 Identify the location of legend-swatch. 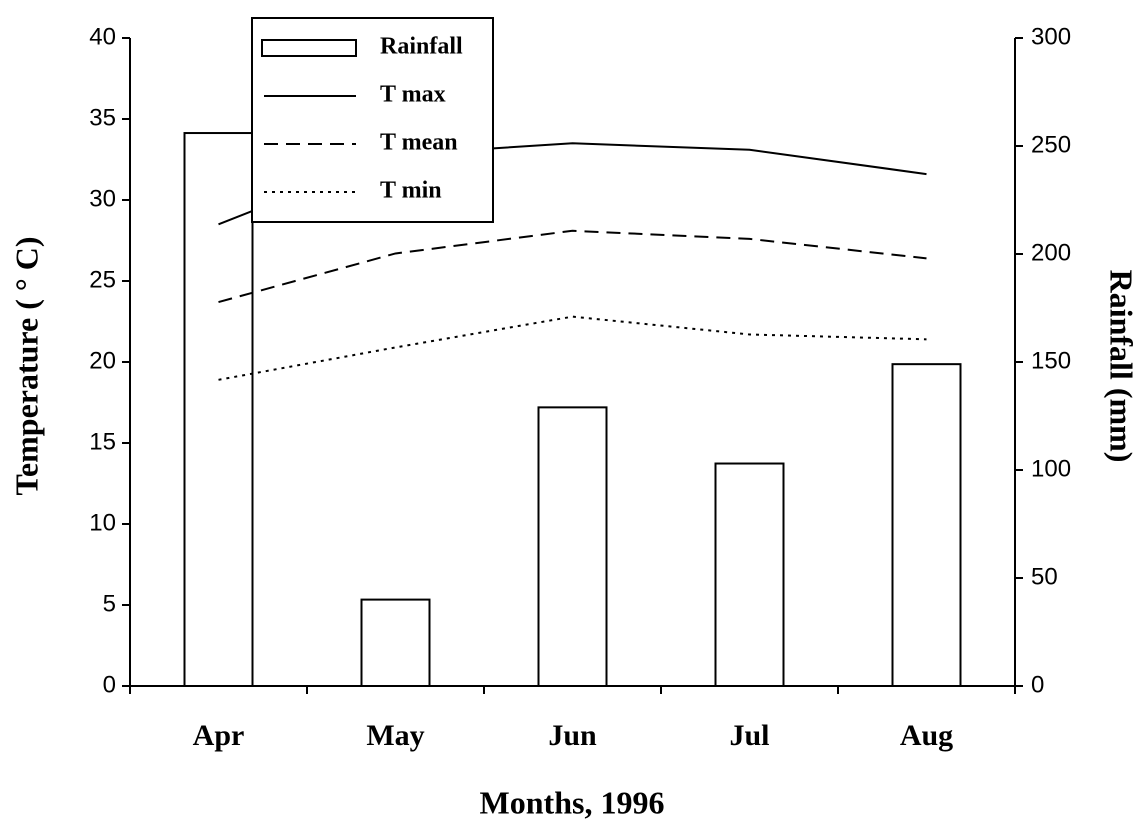
(309, 48).